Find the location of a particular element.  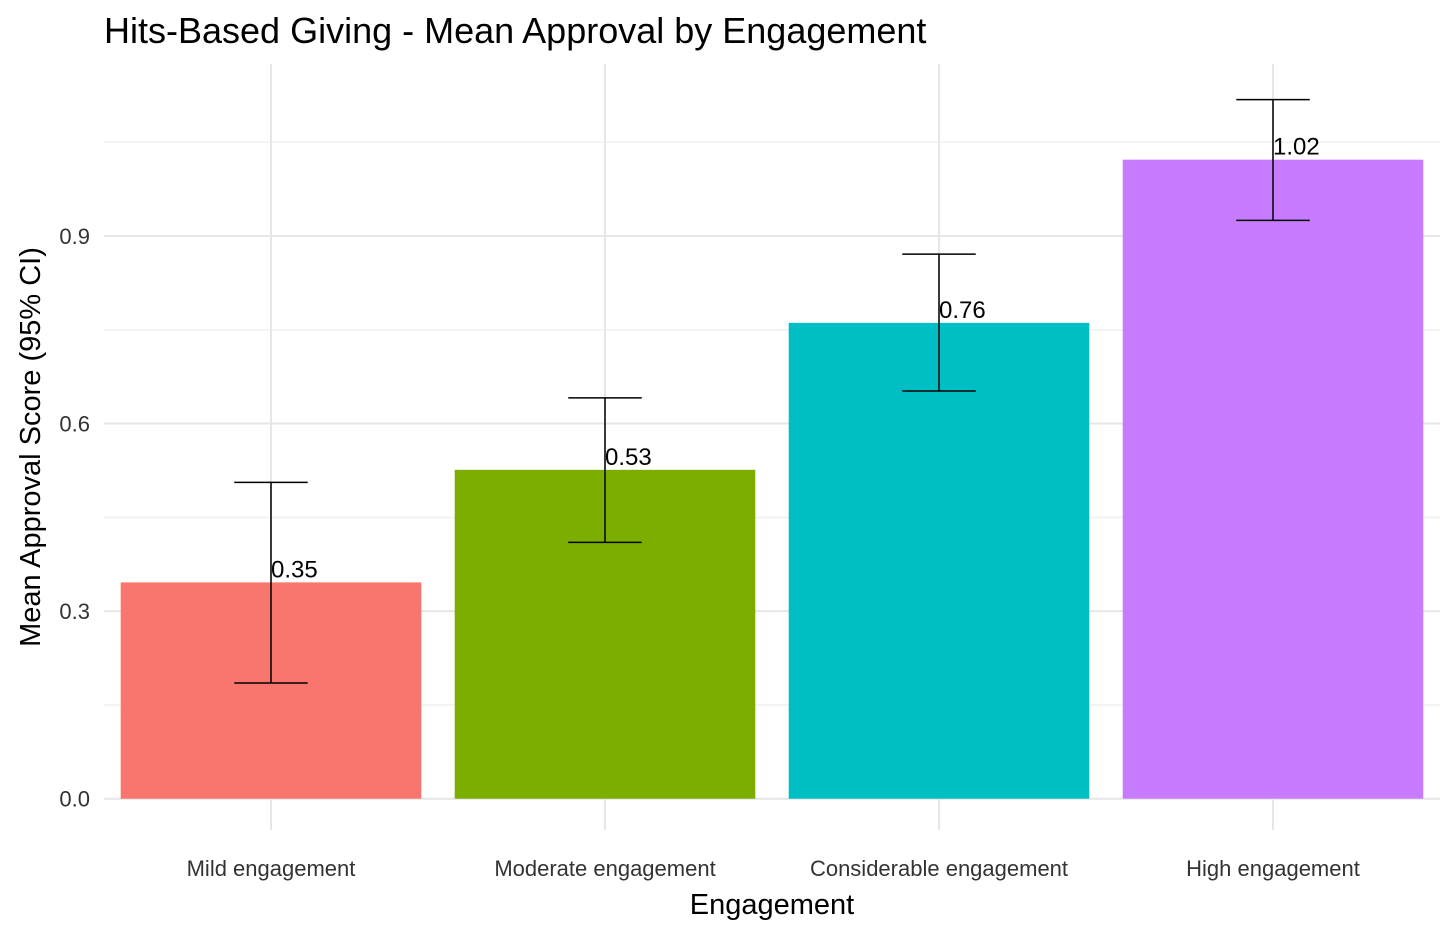

data-label-1: 0.35 is located at coordinates (294, 569).